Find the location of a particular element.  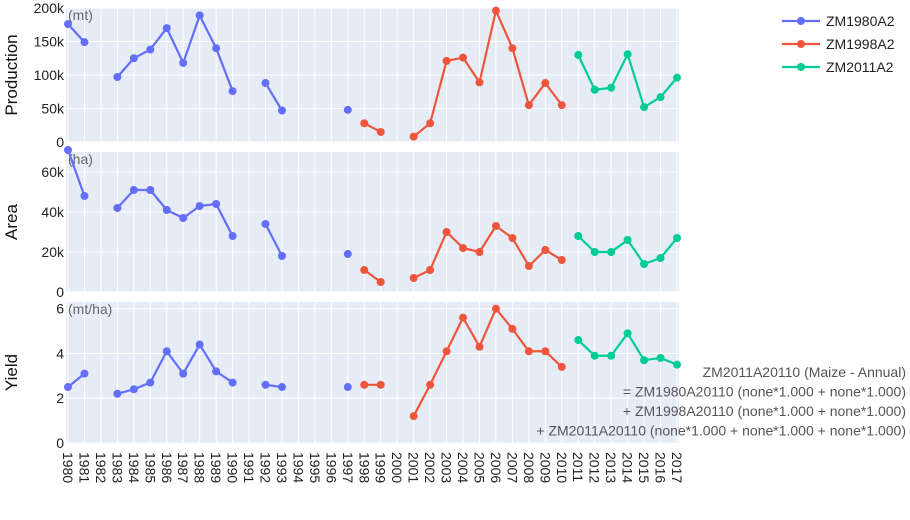

xtick-label-2000: 2000 is located at coordinates (397, 467).